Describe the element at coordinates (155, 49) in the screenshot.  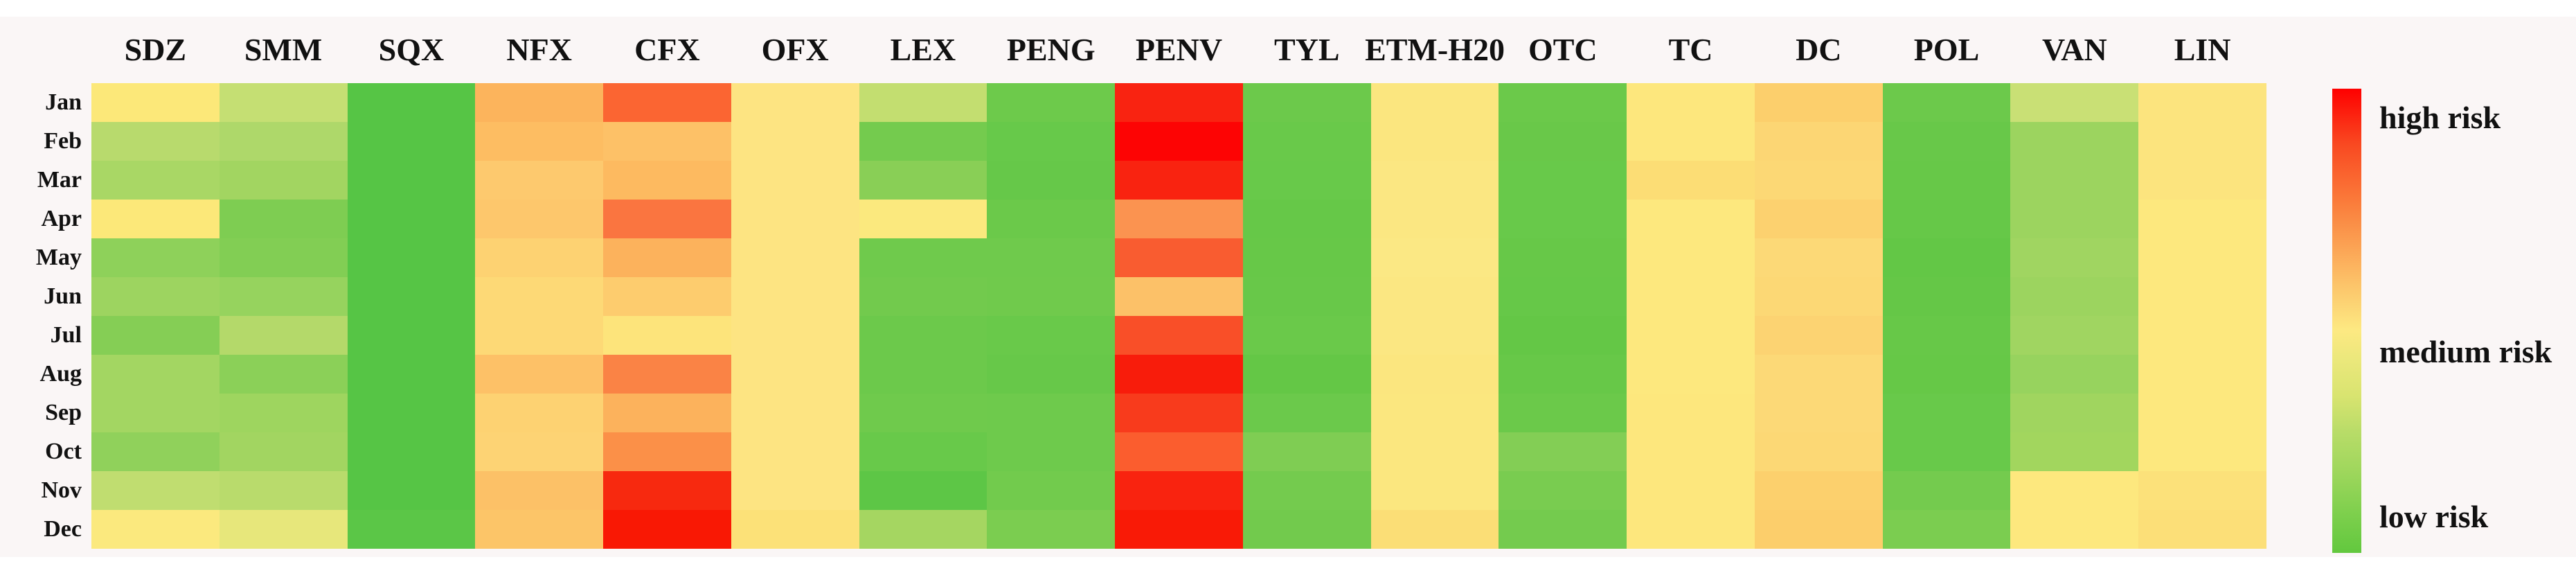
I see `column-header-sdz: SDZ` at that location.